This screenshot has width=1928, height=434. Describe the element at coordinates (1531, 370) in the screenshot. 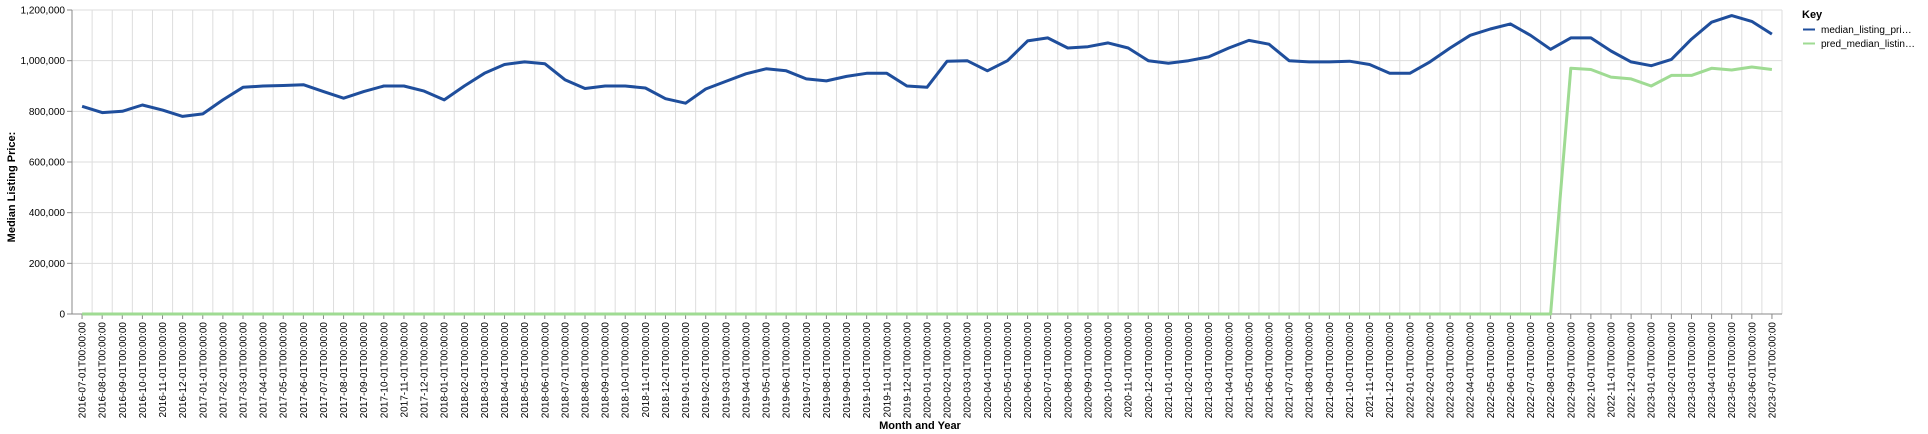

I see `x-tick-label: 2022-07-01T00:00:00` at that location.